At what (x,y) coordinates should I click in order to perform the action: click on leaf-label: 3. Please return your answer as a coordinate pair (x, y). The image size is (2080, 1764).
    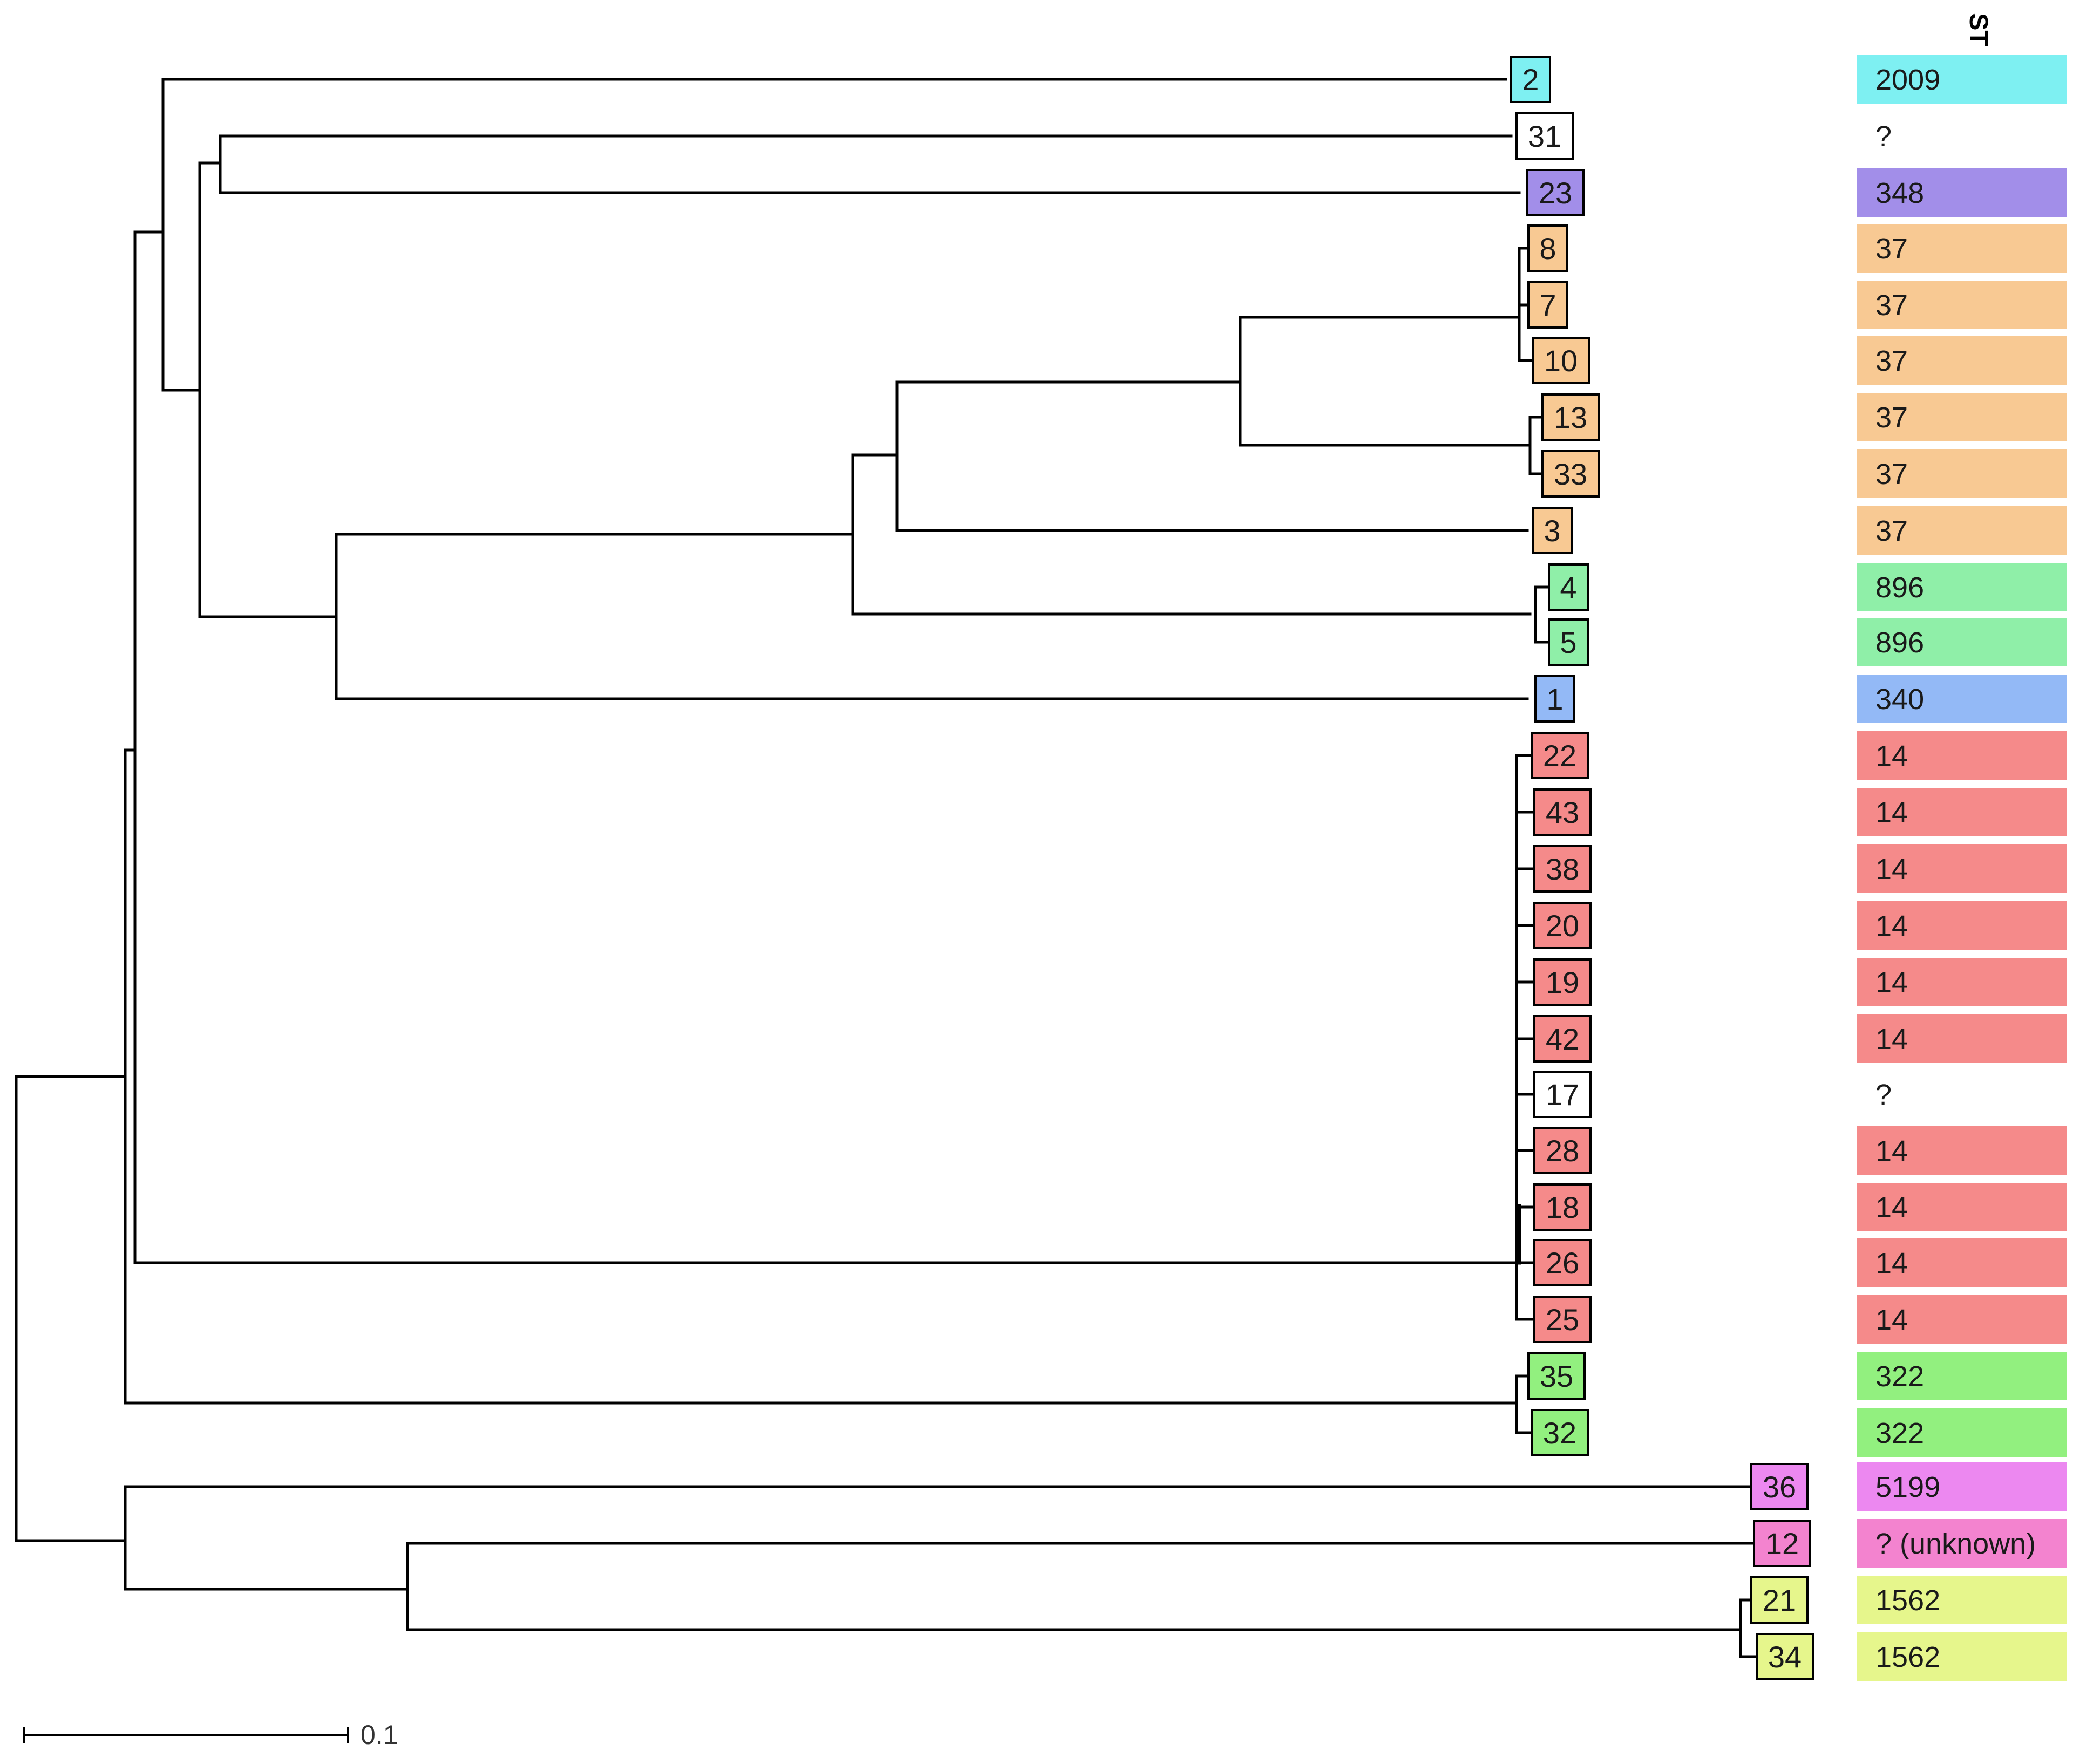
    Looking at the image, I should click on (1553, 530).